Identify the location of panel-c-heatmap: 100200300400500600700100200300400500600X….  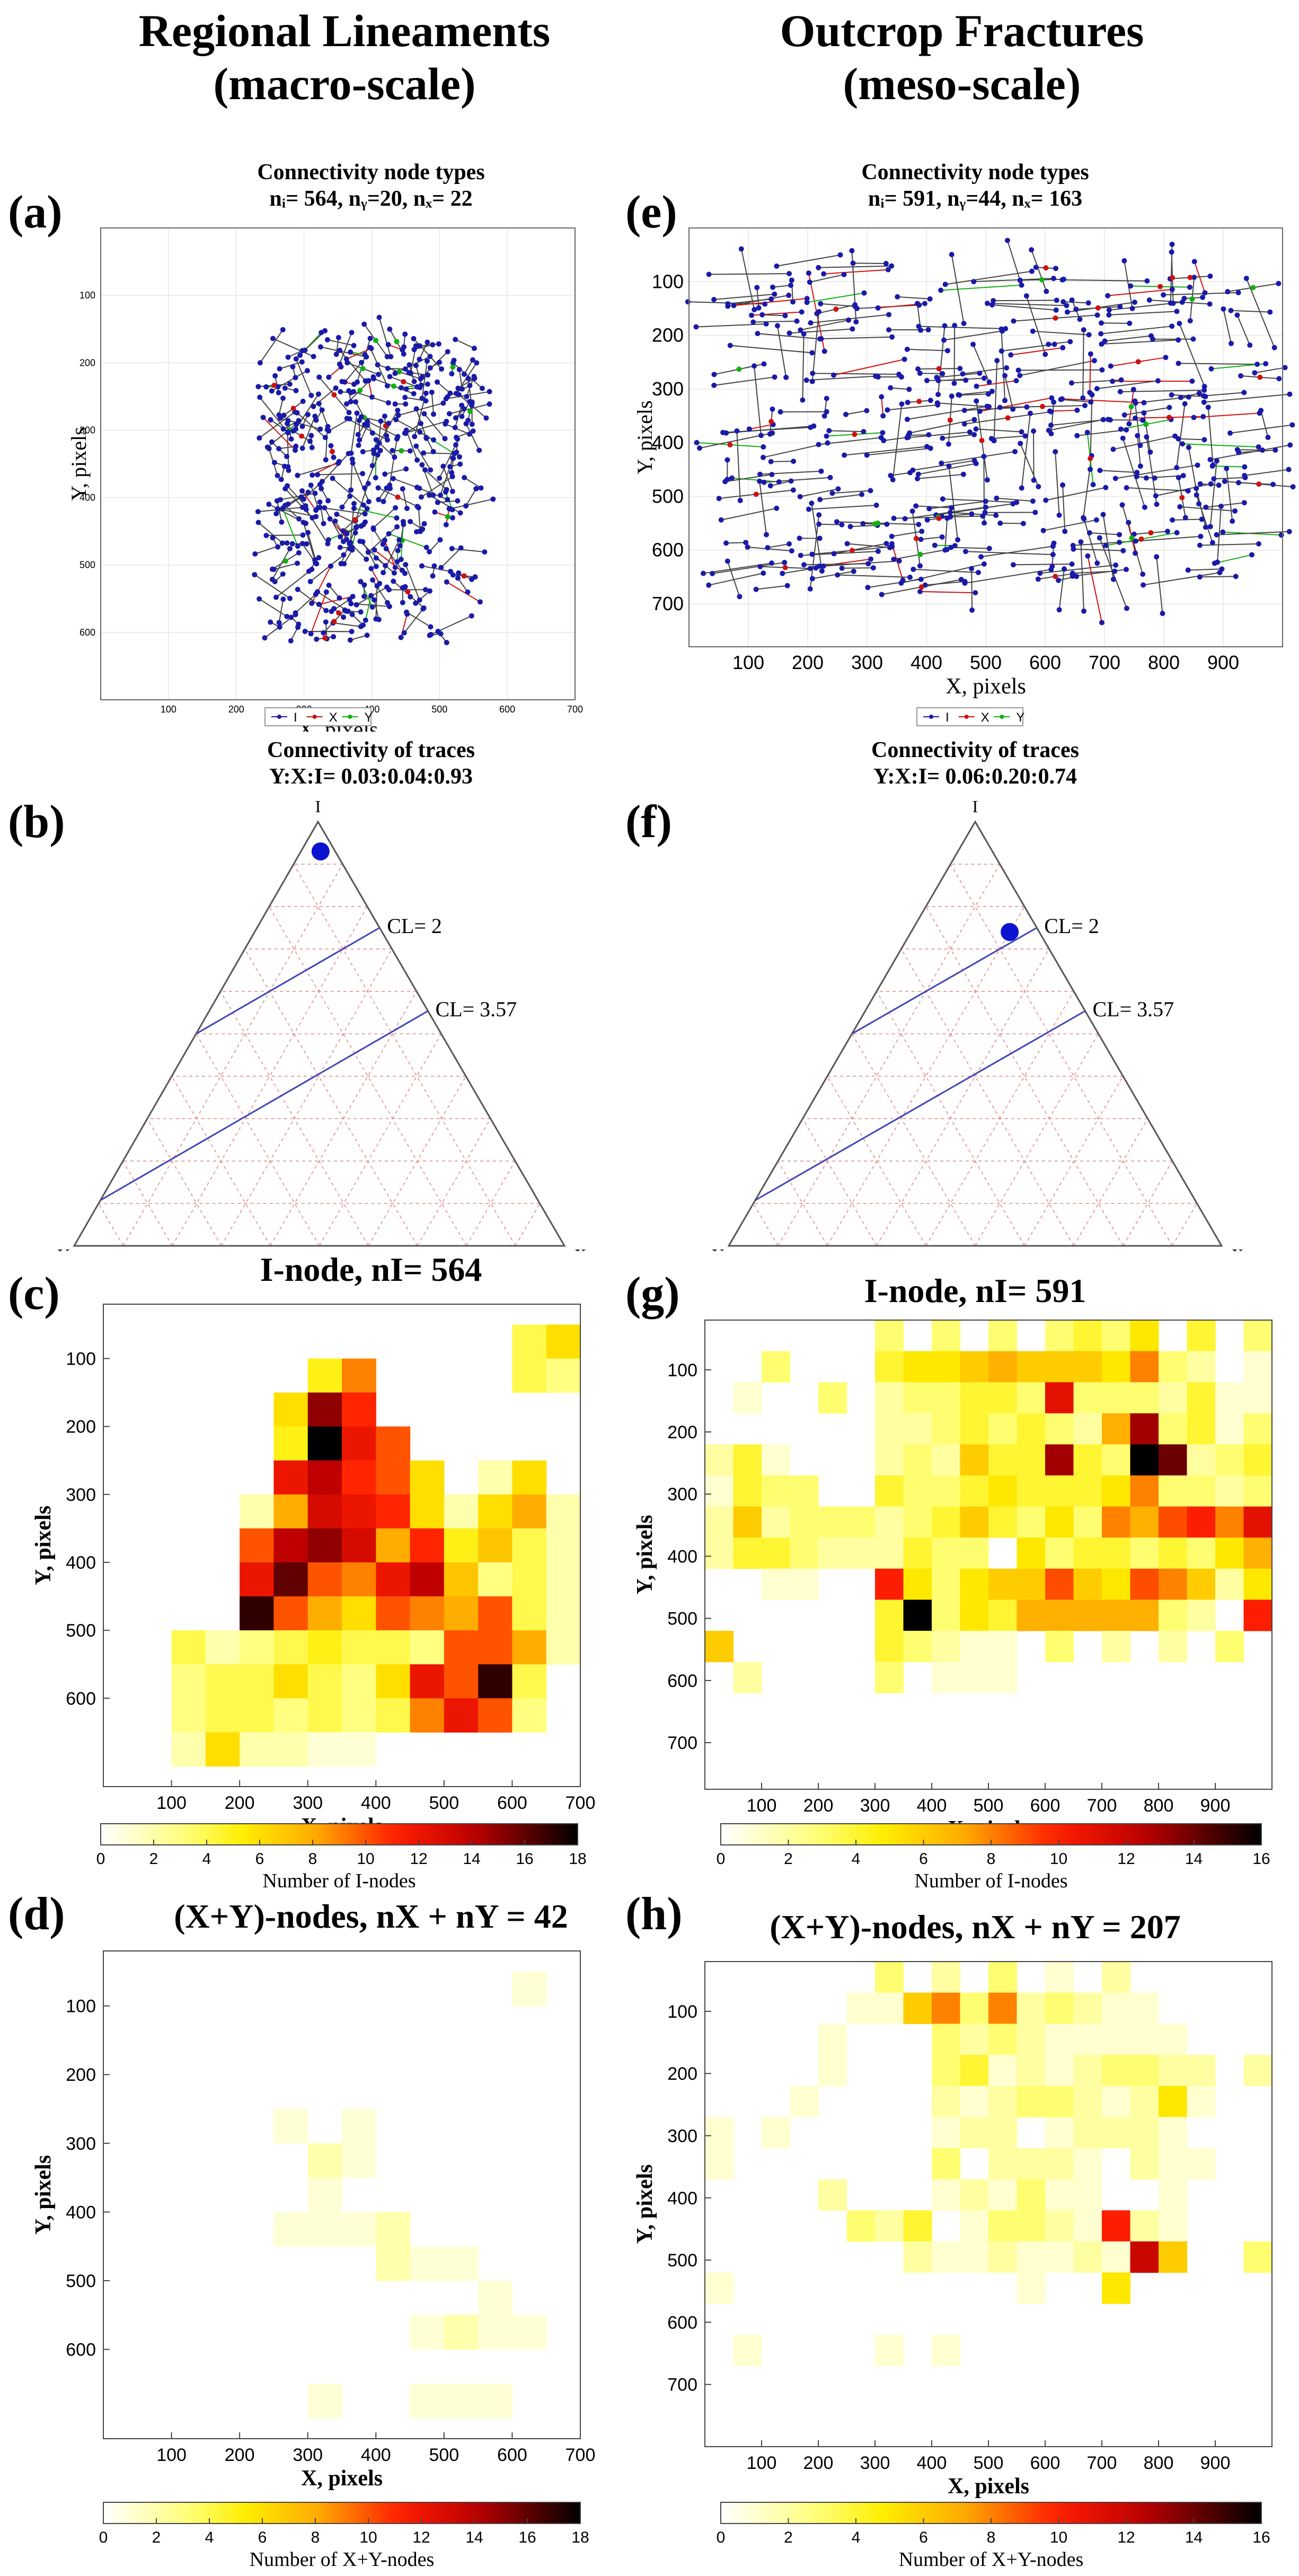
(313, 1595).